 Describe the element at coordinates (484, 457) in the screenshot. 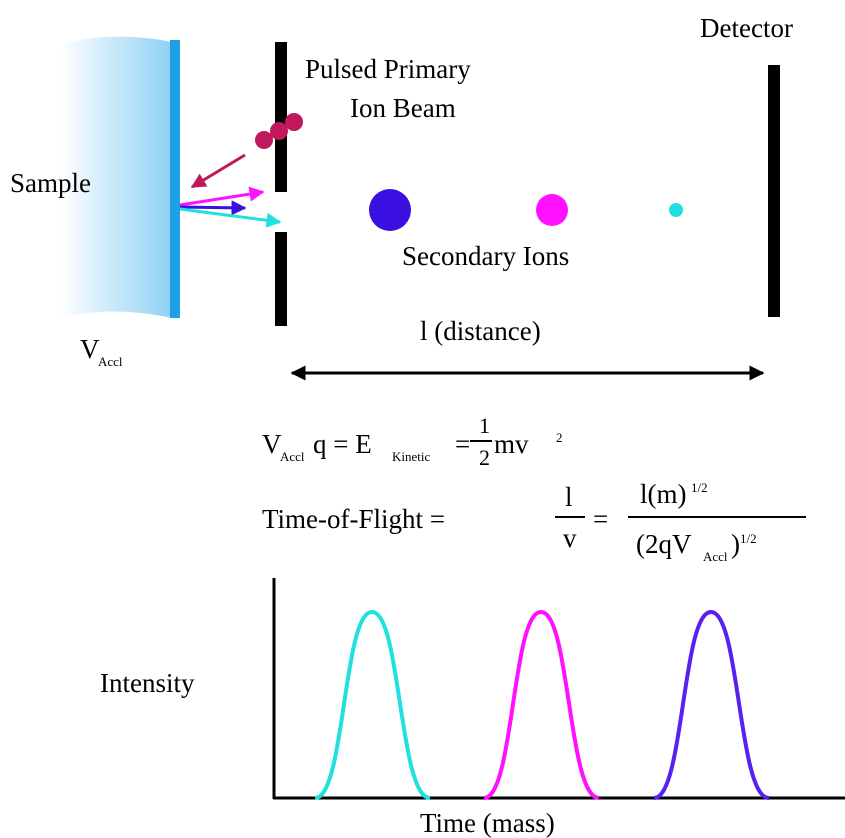

I see `eq-frac-den: 2` at that location.